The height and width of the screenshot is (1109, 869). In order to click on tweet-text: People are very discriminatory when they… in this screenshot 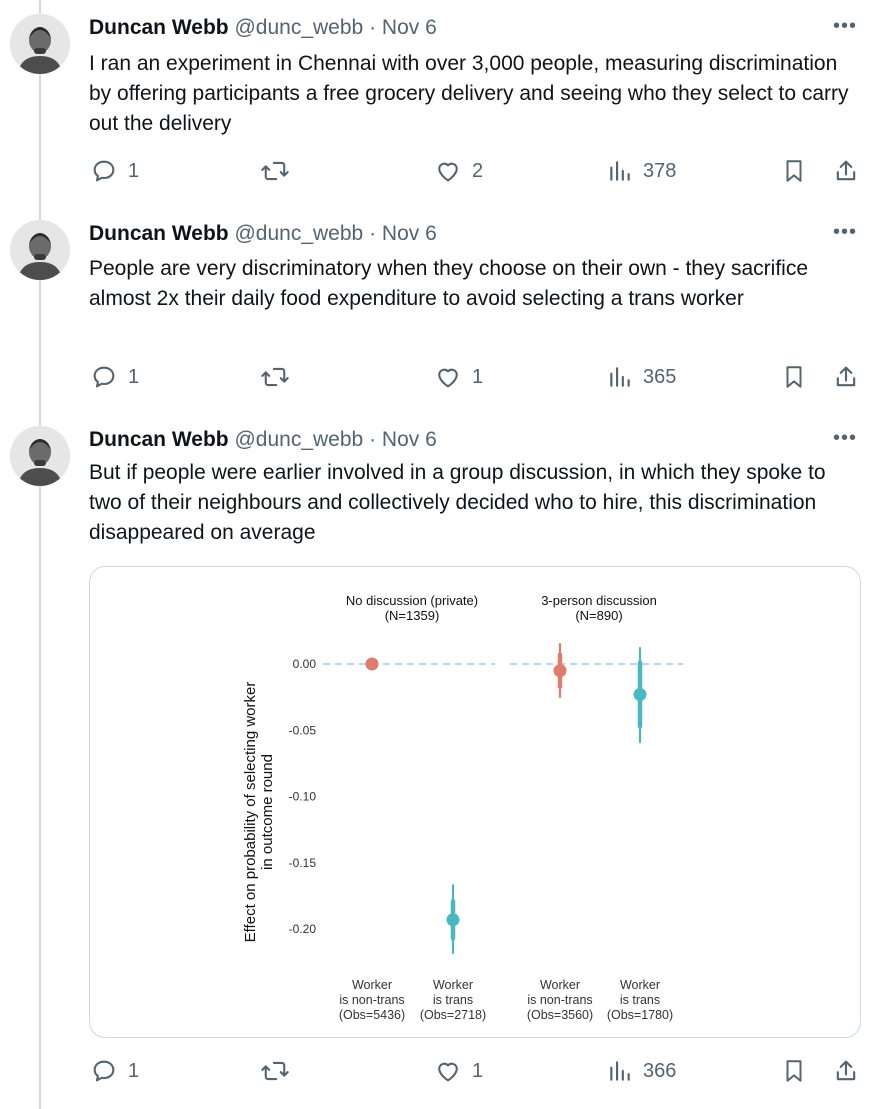, I will do `click(449, 283)`.